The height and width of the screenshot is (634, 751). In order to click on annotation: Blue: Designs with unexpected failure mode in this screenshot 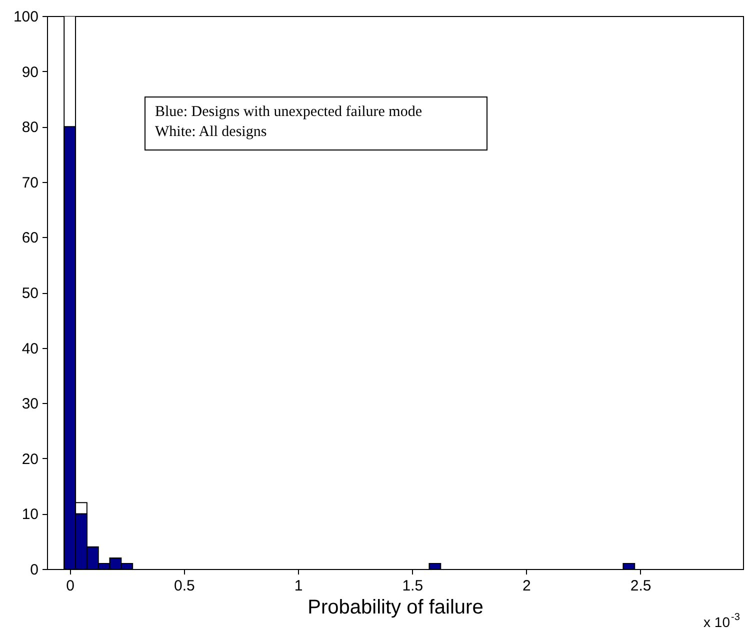, I will do `click(288, 112)`.